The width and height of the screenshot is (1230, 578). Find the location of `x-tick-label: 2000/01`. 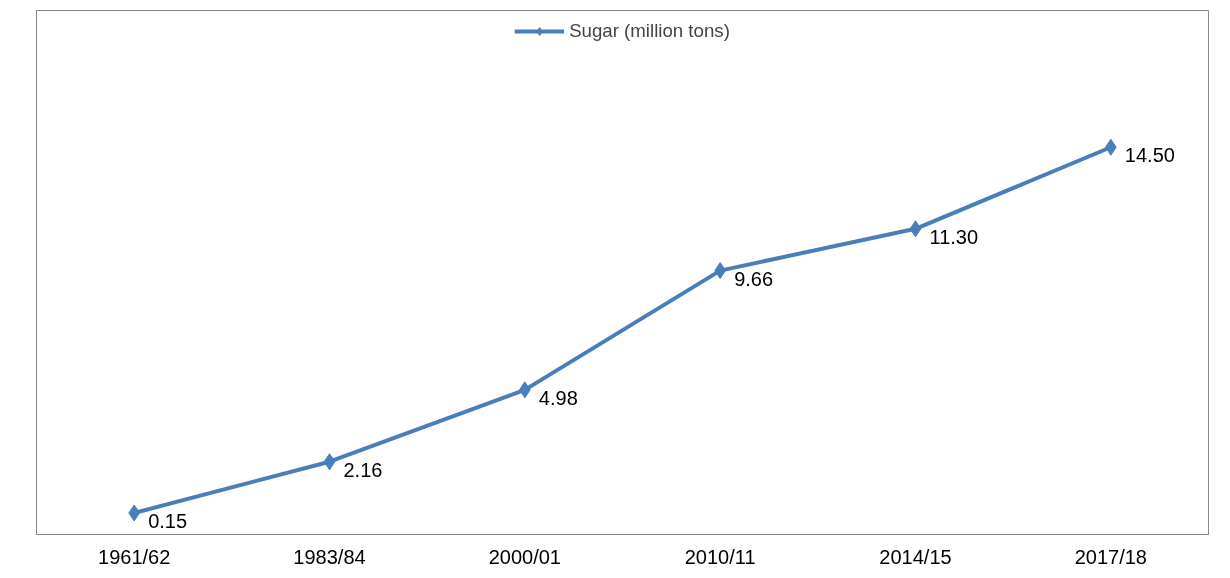

x-tick-label: 2000/01 is located at coordinates (524, 556).